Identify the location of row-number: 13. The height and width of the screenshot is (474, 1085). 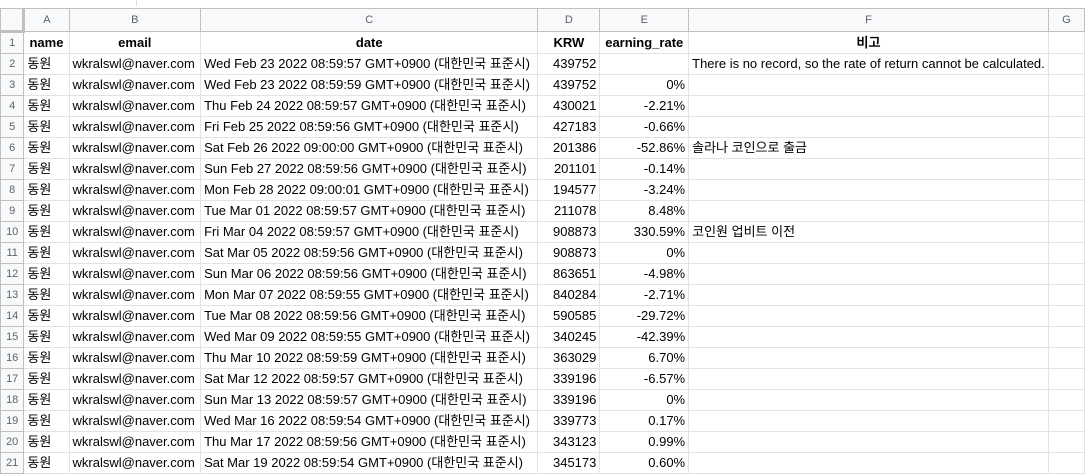
(12, 295).